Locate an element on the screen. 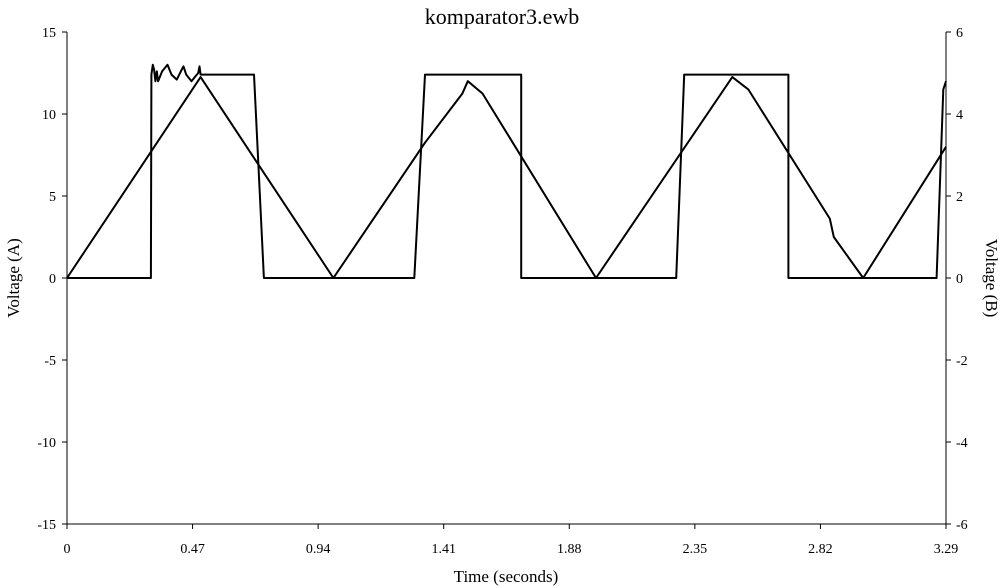 The width and height of the screenshot is (1004, 588). y-tick-label-right: 0 is located at coordinates (959, 279).